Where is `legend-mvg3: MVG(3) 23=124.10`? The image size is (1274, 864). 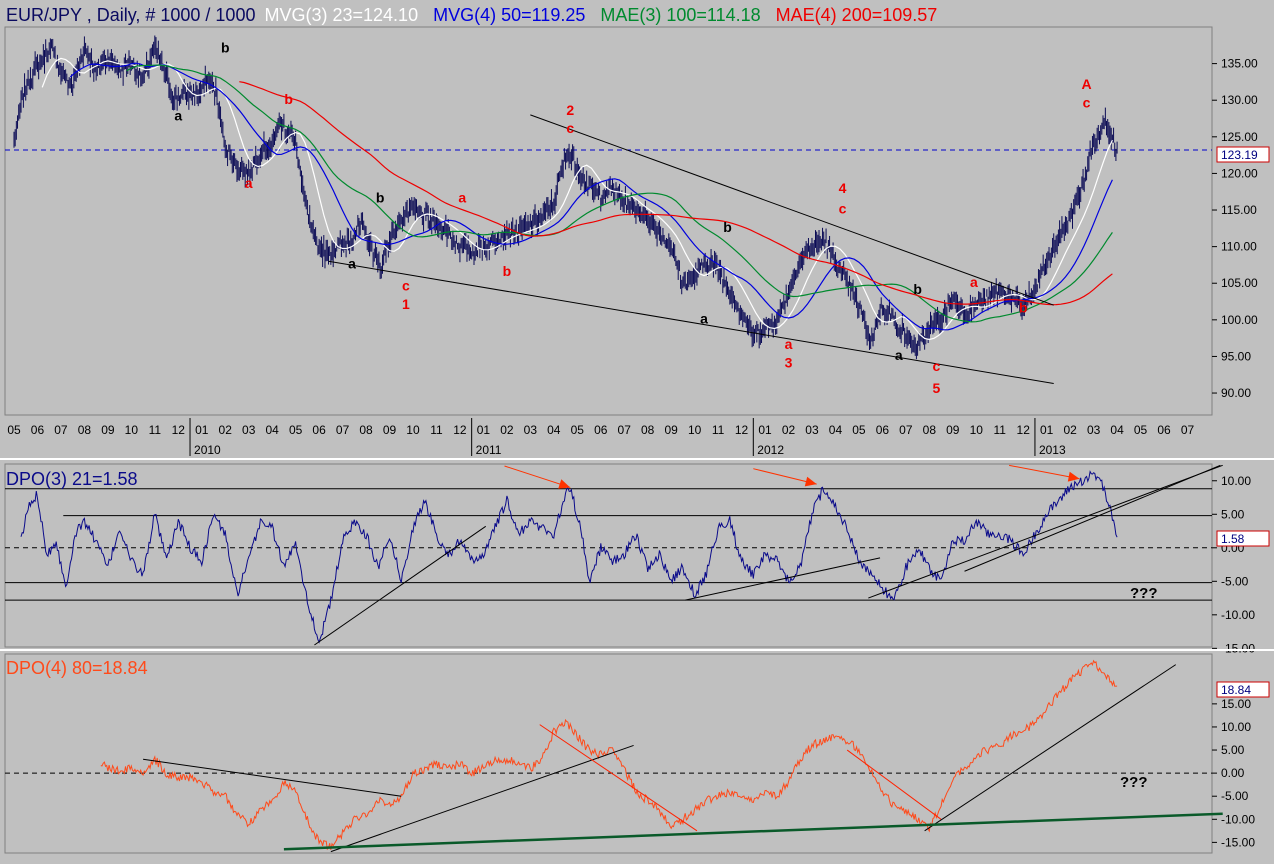 legend-mvg3: MVG(3) 23=124.10 is located at coordinates (341, 15).